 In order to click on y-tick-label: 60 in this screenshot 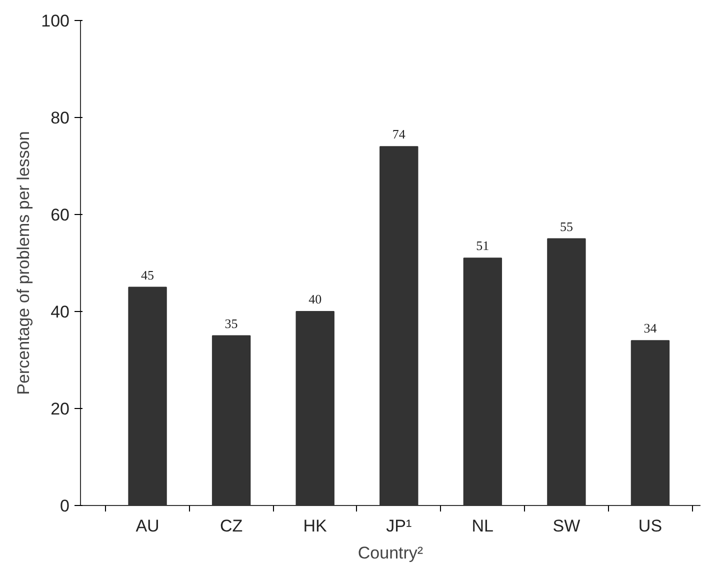, I will do `click(60, 215)`.